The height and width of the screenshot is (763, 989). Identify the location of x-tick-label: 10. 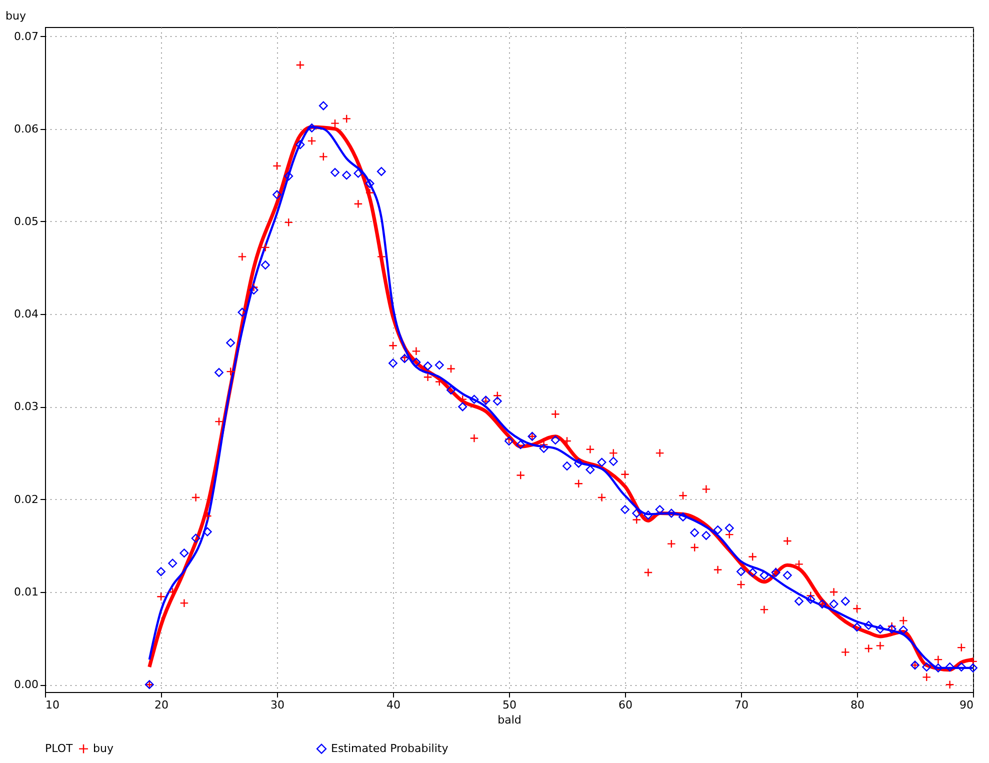
(53, 705).